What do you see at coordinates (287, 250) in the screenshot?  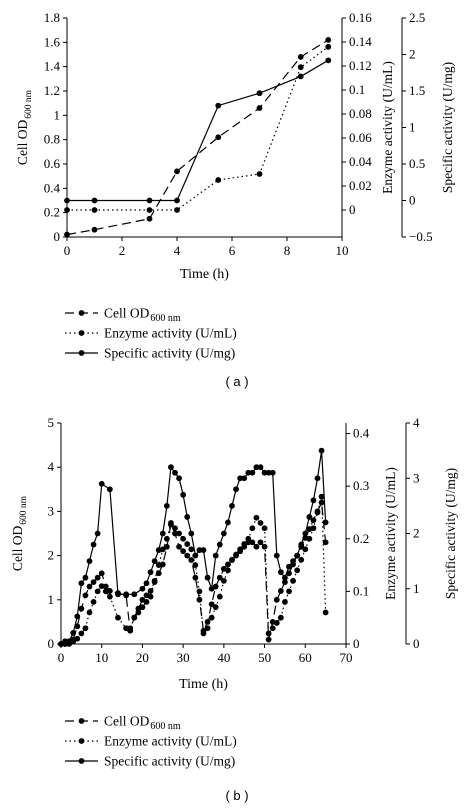 I see `x-tick-label: 8` at bounding box center [287, 250].